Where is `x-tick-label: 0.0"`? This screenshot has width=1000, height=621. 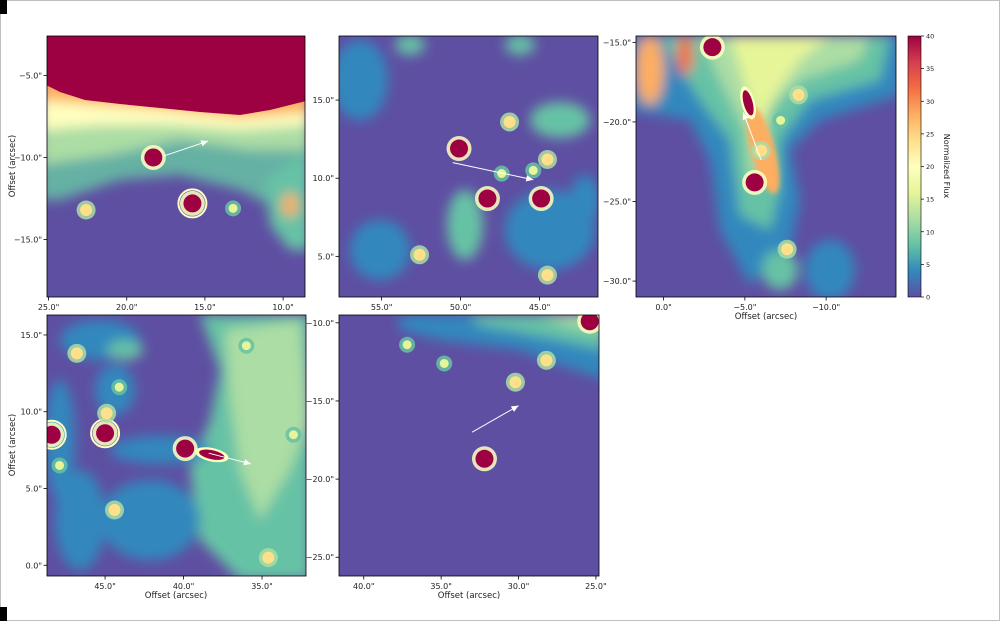
x-tick-label: 0.0" is located at coordinates (663, 307).